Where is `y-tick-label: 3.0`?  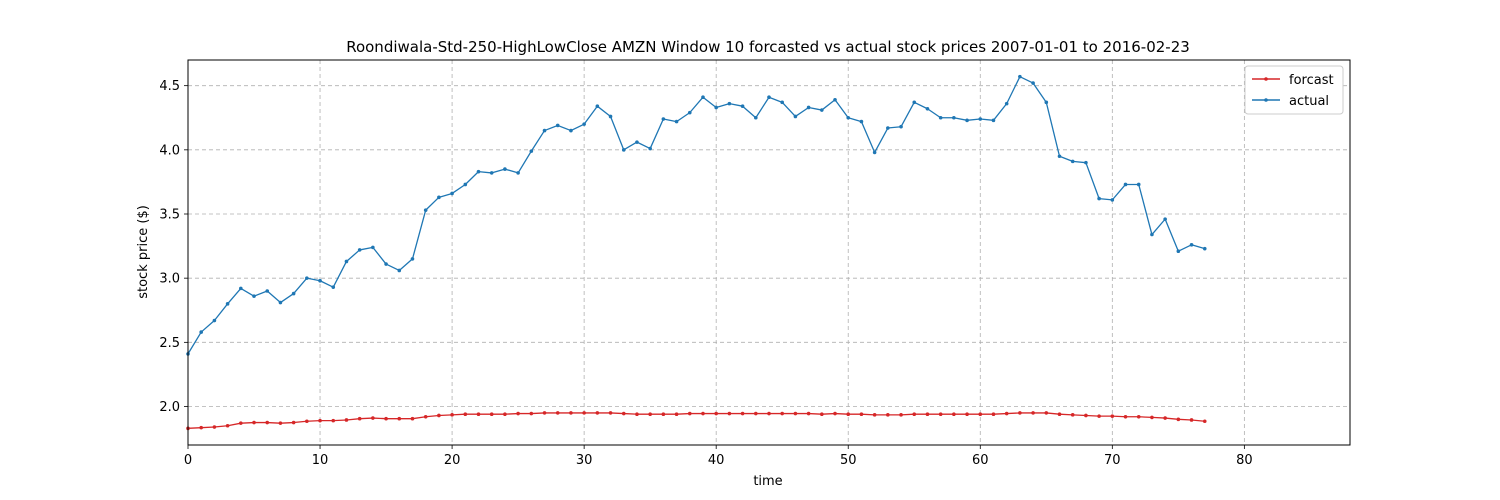
y-tick-label: 3.0 is located at coordinates (169, 279).